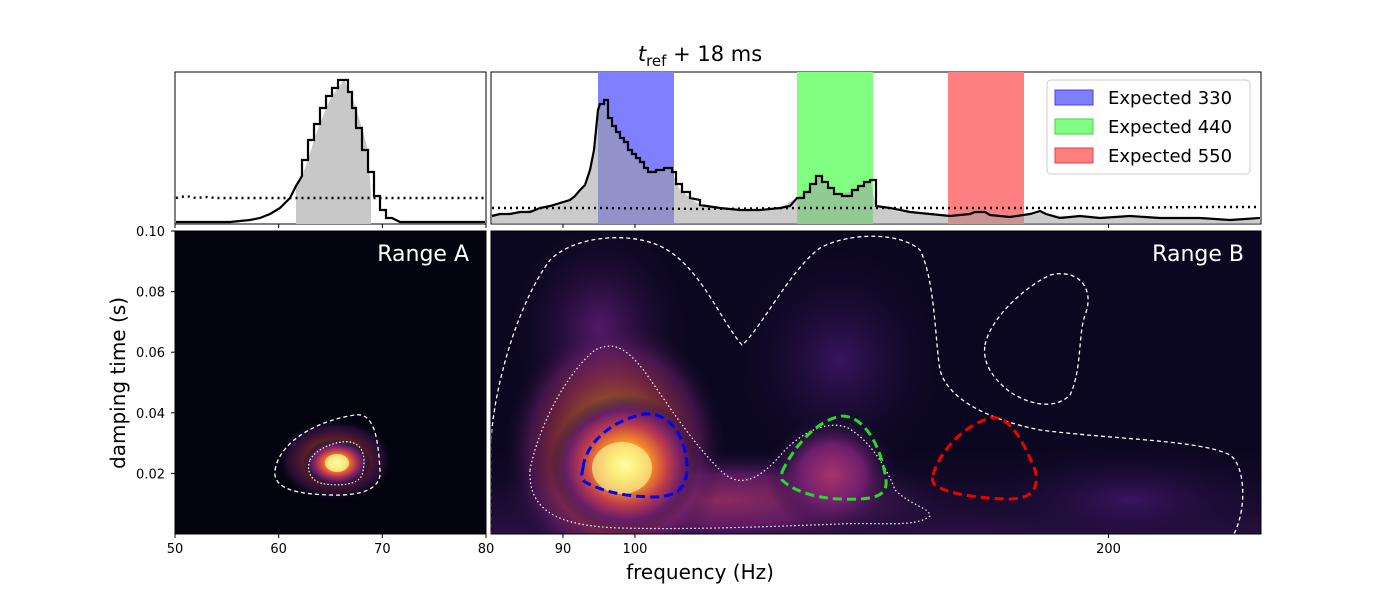  I want to click on chart-title: tref + 18 ms, so click(700, 56).